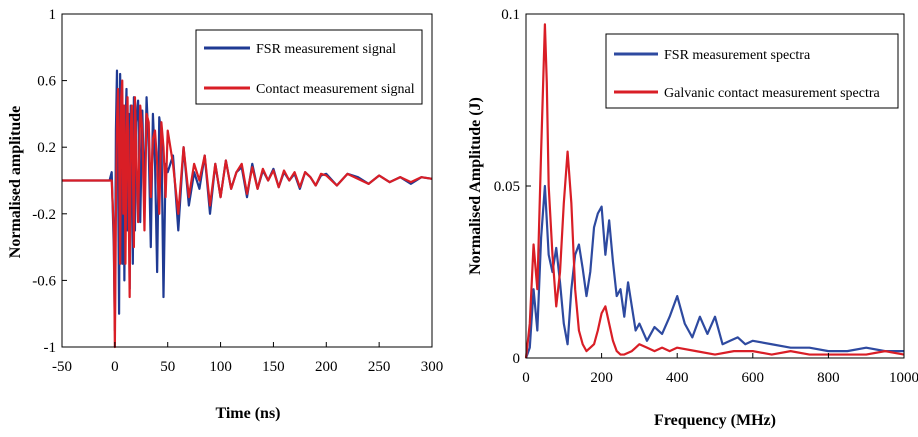 The image size is (918, 437). I want to click on left-x-tick-label: 50, so click(167, 367).